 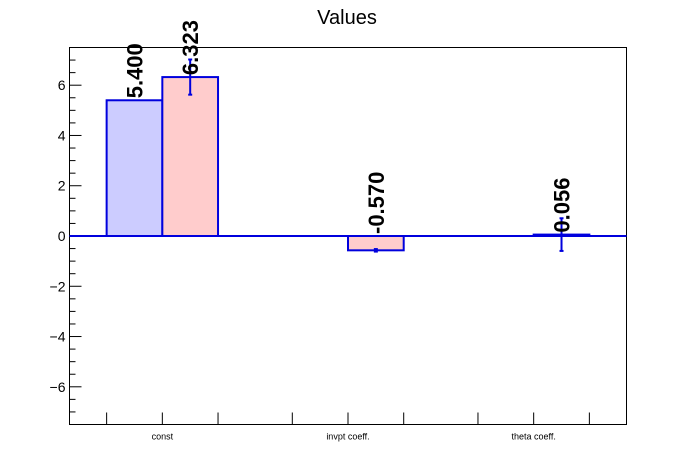 I want to click on y-tick-label: 2, so click(x=62, y=186).